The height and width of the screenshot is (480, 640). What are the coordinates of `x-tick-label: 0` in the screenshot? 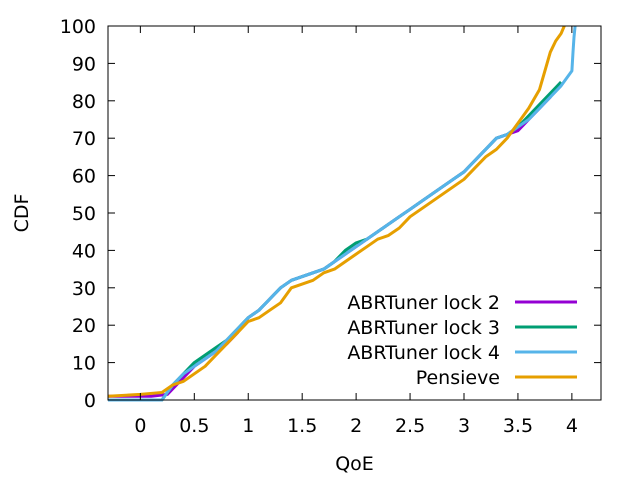 It's located at (140, 426).